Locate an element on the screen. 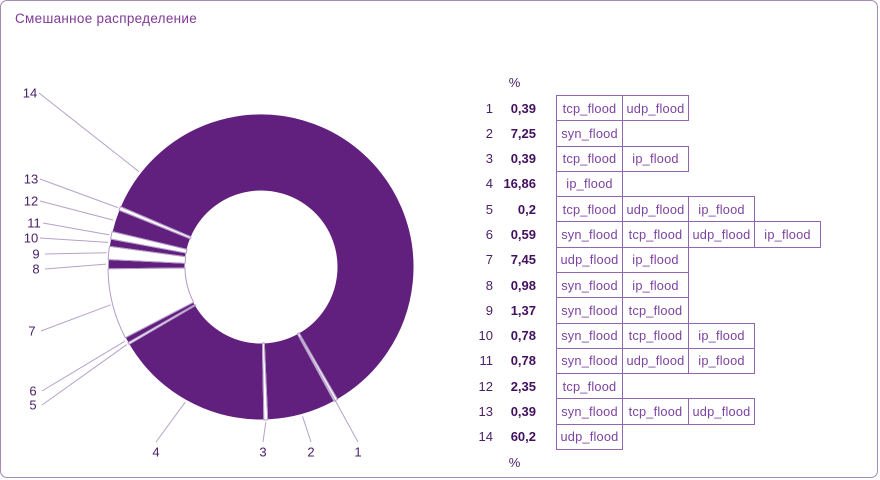  attack-type-cells: tcp_flood ip_flood is located at coordinates (622, 158).